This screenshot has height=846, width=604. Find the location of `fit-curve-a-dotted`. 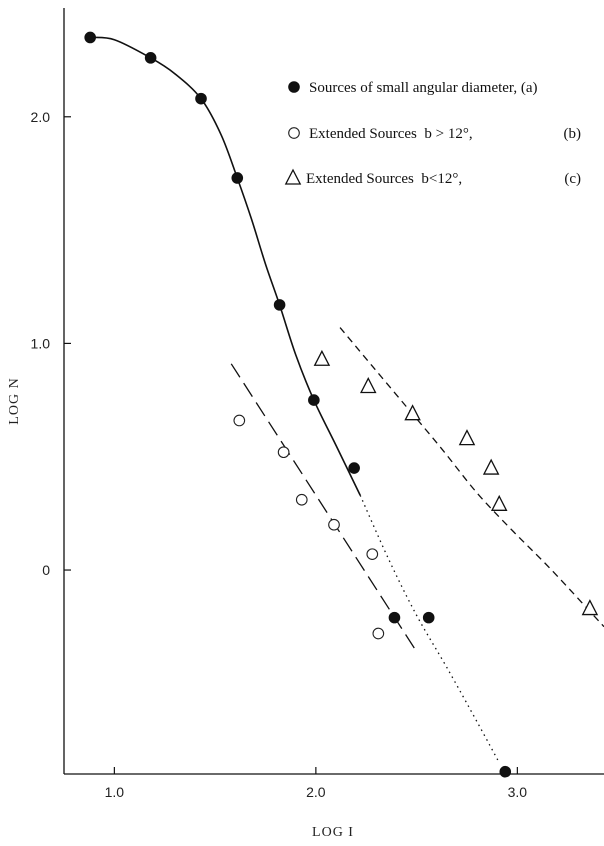

fit-curve-a-dotted is located at coordinates (429, 628).